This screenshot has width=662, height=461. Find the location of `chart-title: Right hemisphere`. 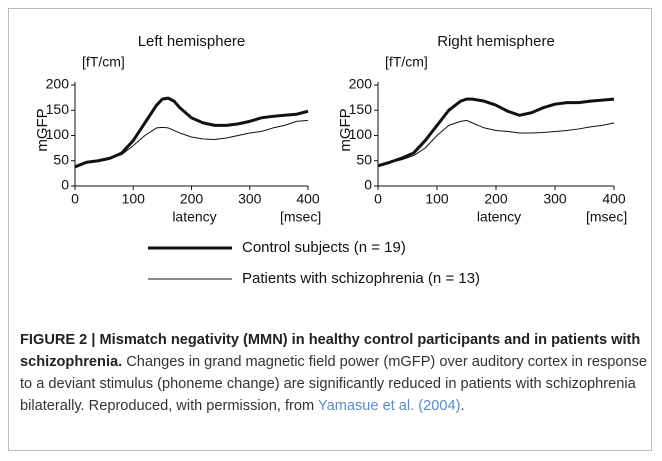

chart-title: Right hemisphere is located at coordinates (496, 41).